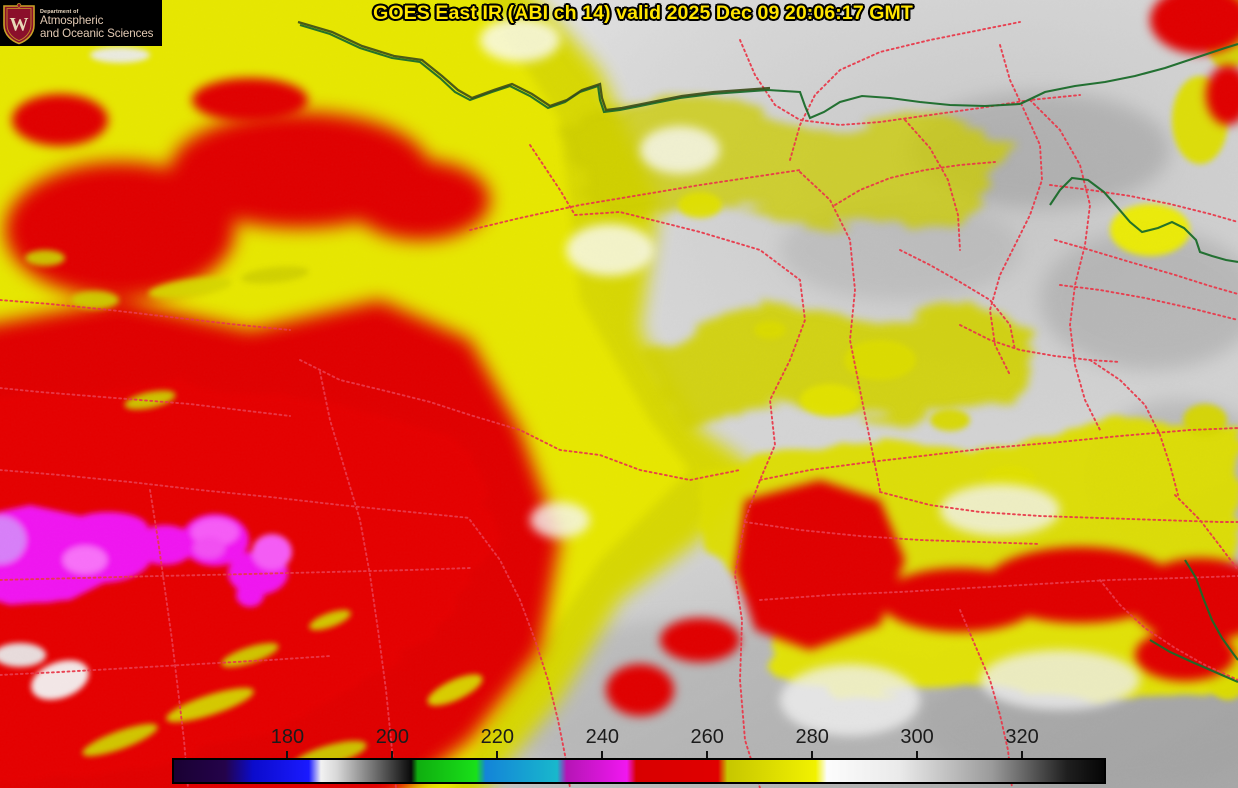 Image resolution: width=1238 pixels, height=788 pixels. What do you see at coordinates (72, 21) in the screenshot?
I see `logo-name-line-1: Atmospheric` at bounding box center [72, 21].